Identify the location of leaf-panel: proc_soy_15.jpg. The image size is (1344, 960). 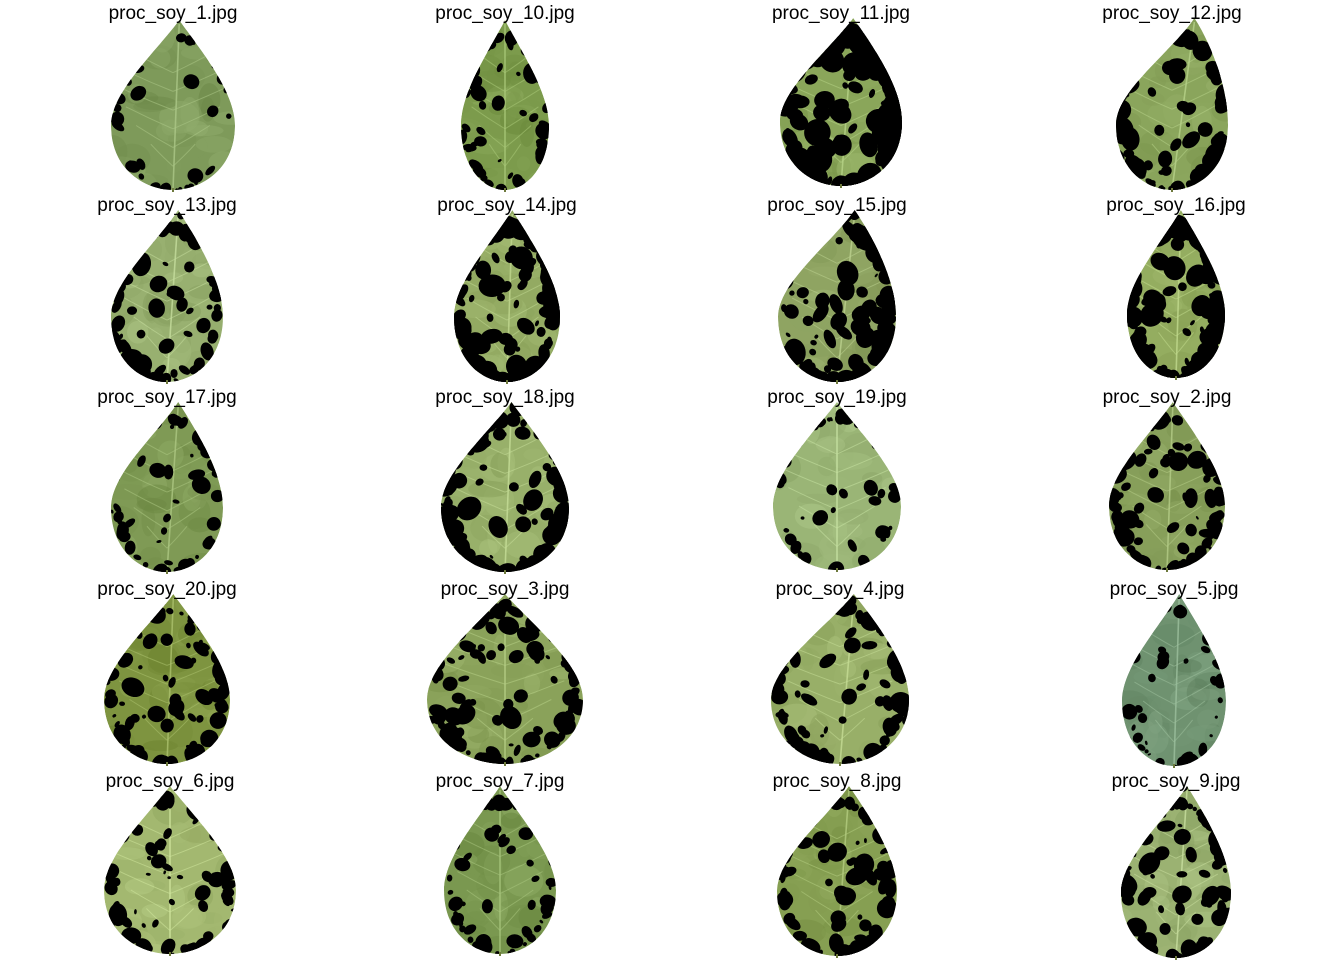
(840, 288).